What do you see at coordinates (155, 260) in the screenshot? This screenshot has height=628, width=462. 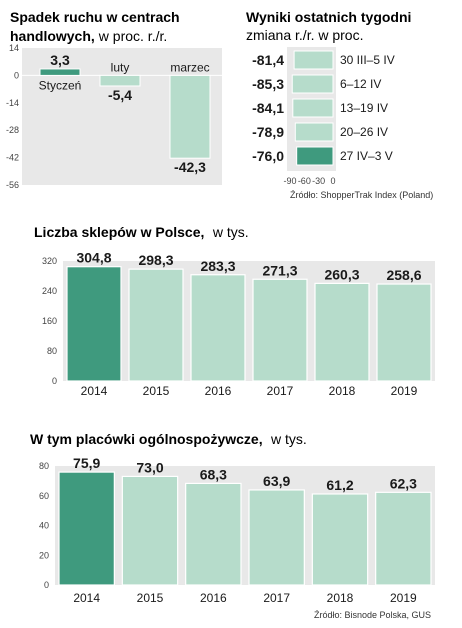 I see `data-label: 298,3` at bounding box center [155, 260].